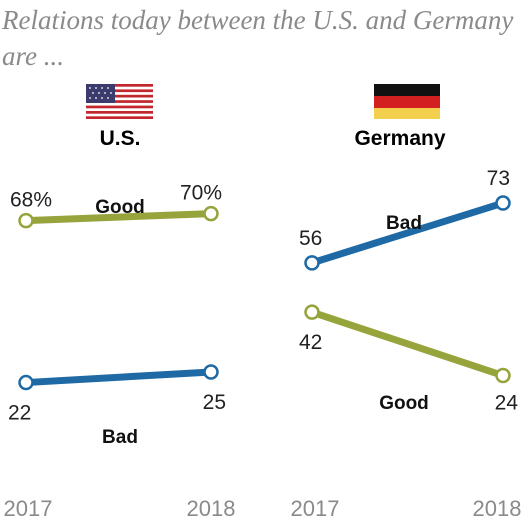 The width and height of the screenshot is (521, 520). What do you see at coordinates (310, 238) in the screenshot?
I see `data-label: 56` at bounding box center [310, 238].